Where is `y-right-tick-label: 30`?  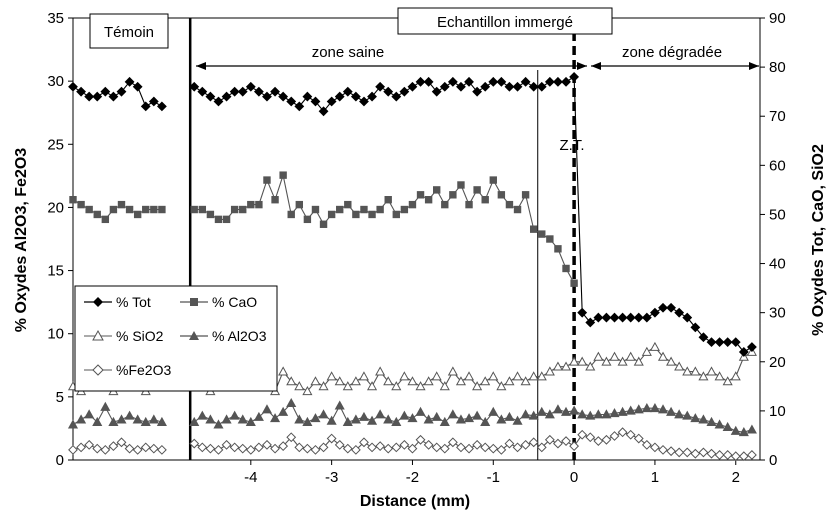 y-right-tick-label: 30 is located at coordinates (777, 313).